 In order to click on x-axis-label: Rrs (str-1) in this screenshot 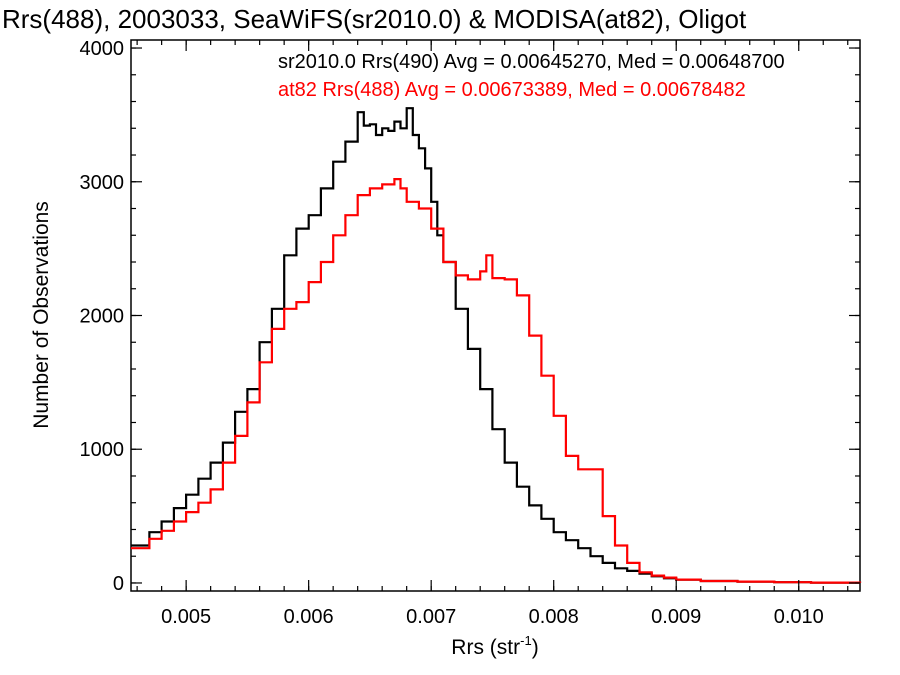, I will do `click(494, 646)`.